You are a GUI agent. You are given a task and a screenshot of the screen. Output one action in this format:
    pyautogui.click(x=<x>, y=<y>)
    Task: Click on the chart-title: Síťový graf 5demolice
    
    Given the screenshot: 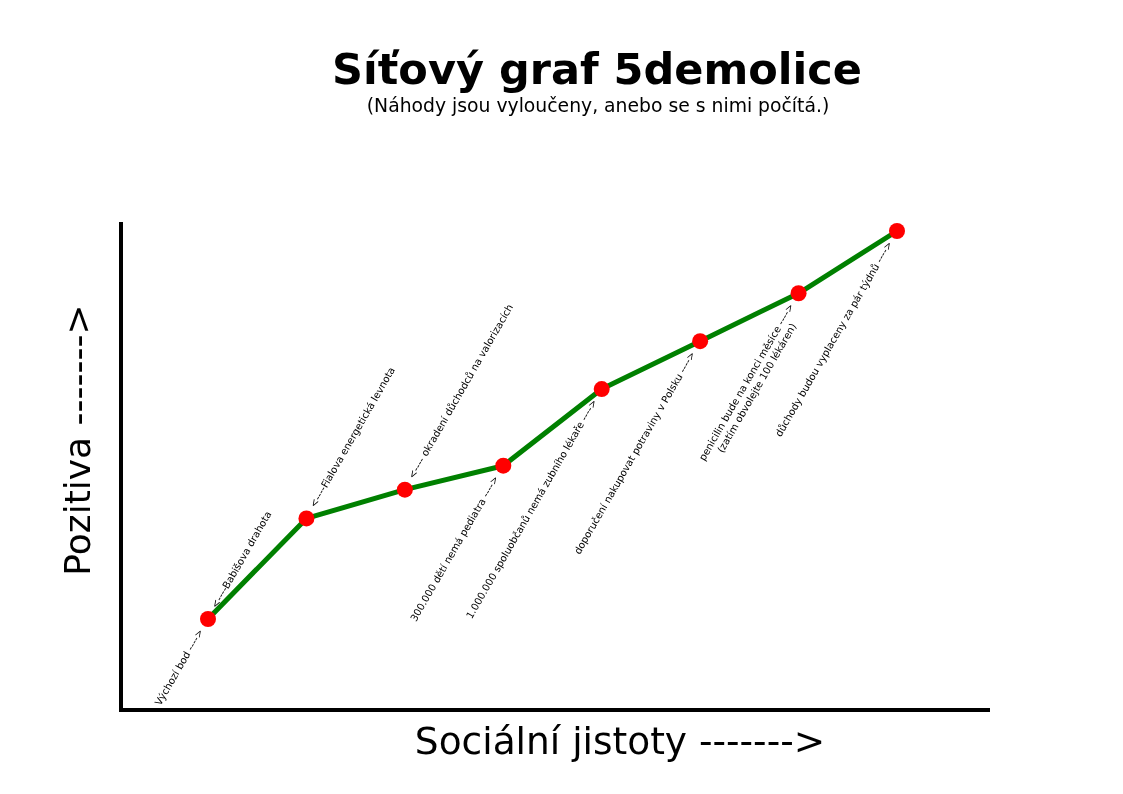 What is the action you would take?
    pyautogui.click(x=597, y=69)
    